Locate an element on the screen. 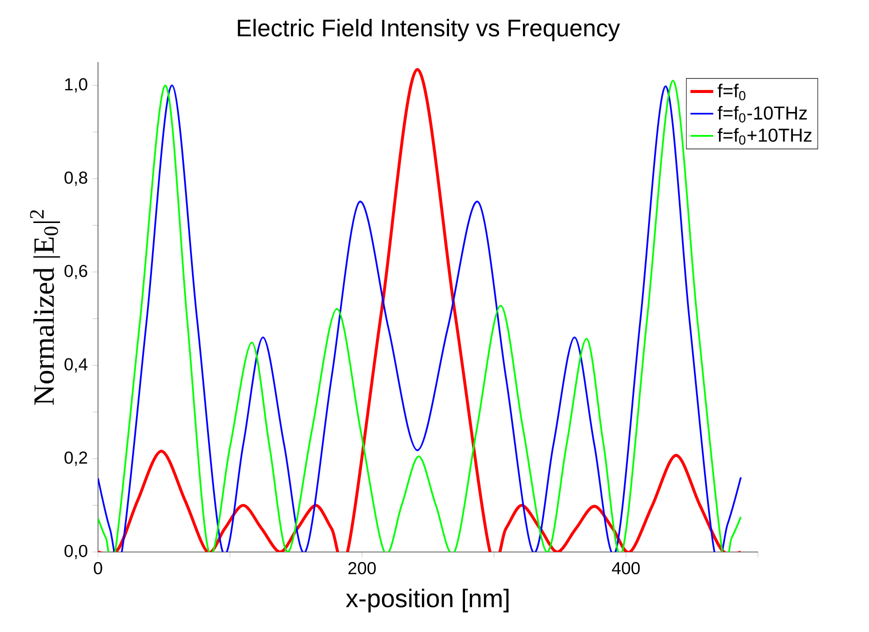 This screenshot has width=869, height=632. legend-label: f=f$_{0}$-10THz is located at coordinates (762, 114).